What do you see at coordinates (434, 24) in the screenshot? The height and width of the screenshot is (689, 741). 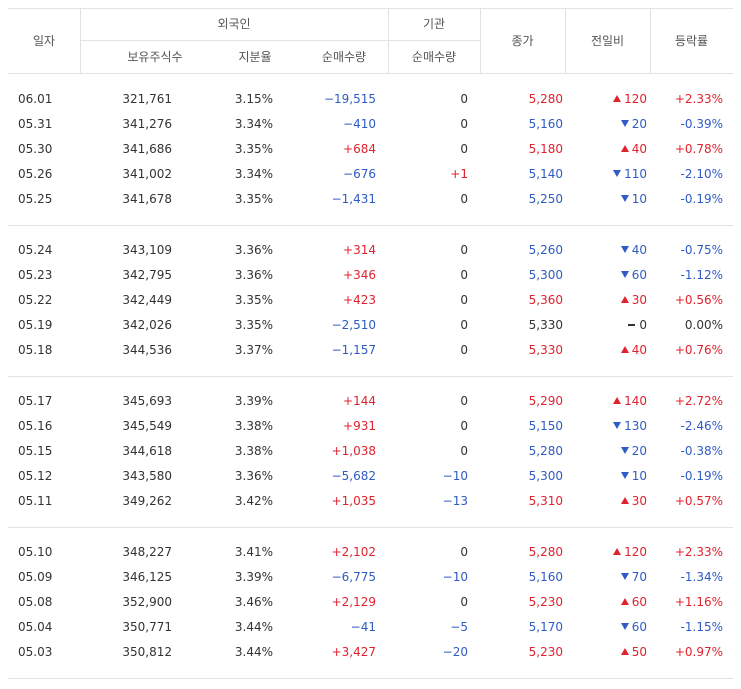 I see `header-cell: 기관` at bounding box center [434, 24].